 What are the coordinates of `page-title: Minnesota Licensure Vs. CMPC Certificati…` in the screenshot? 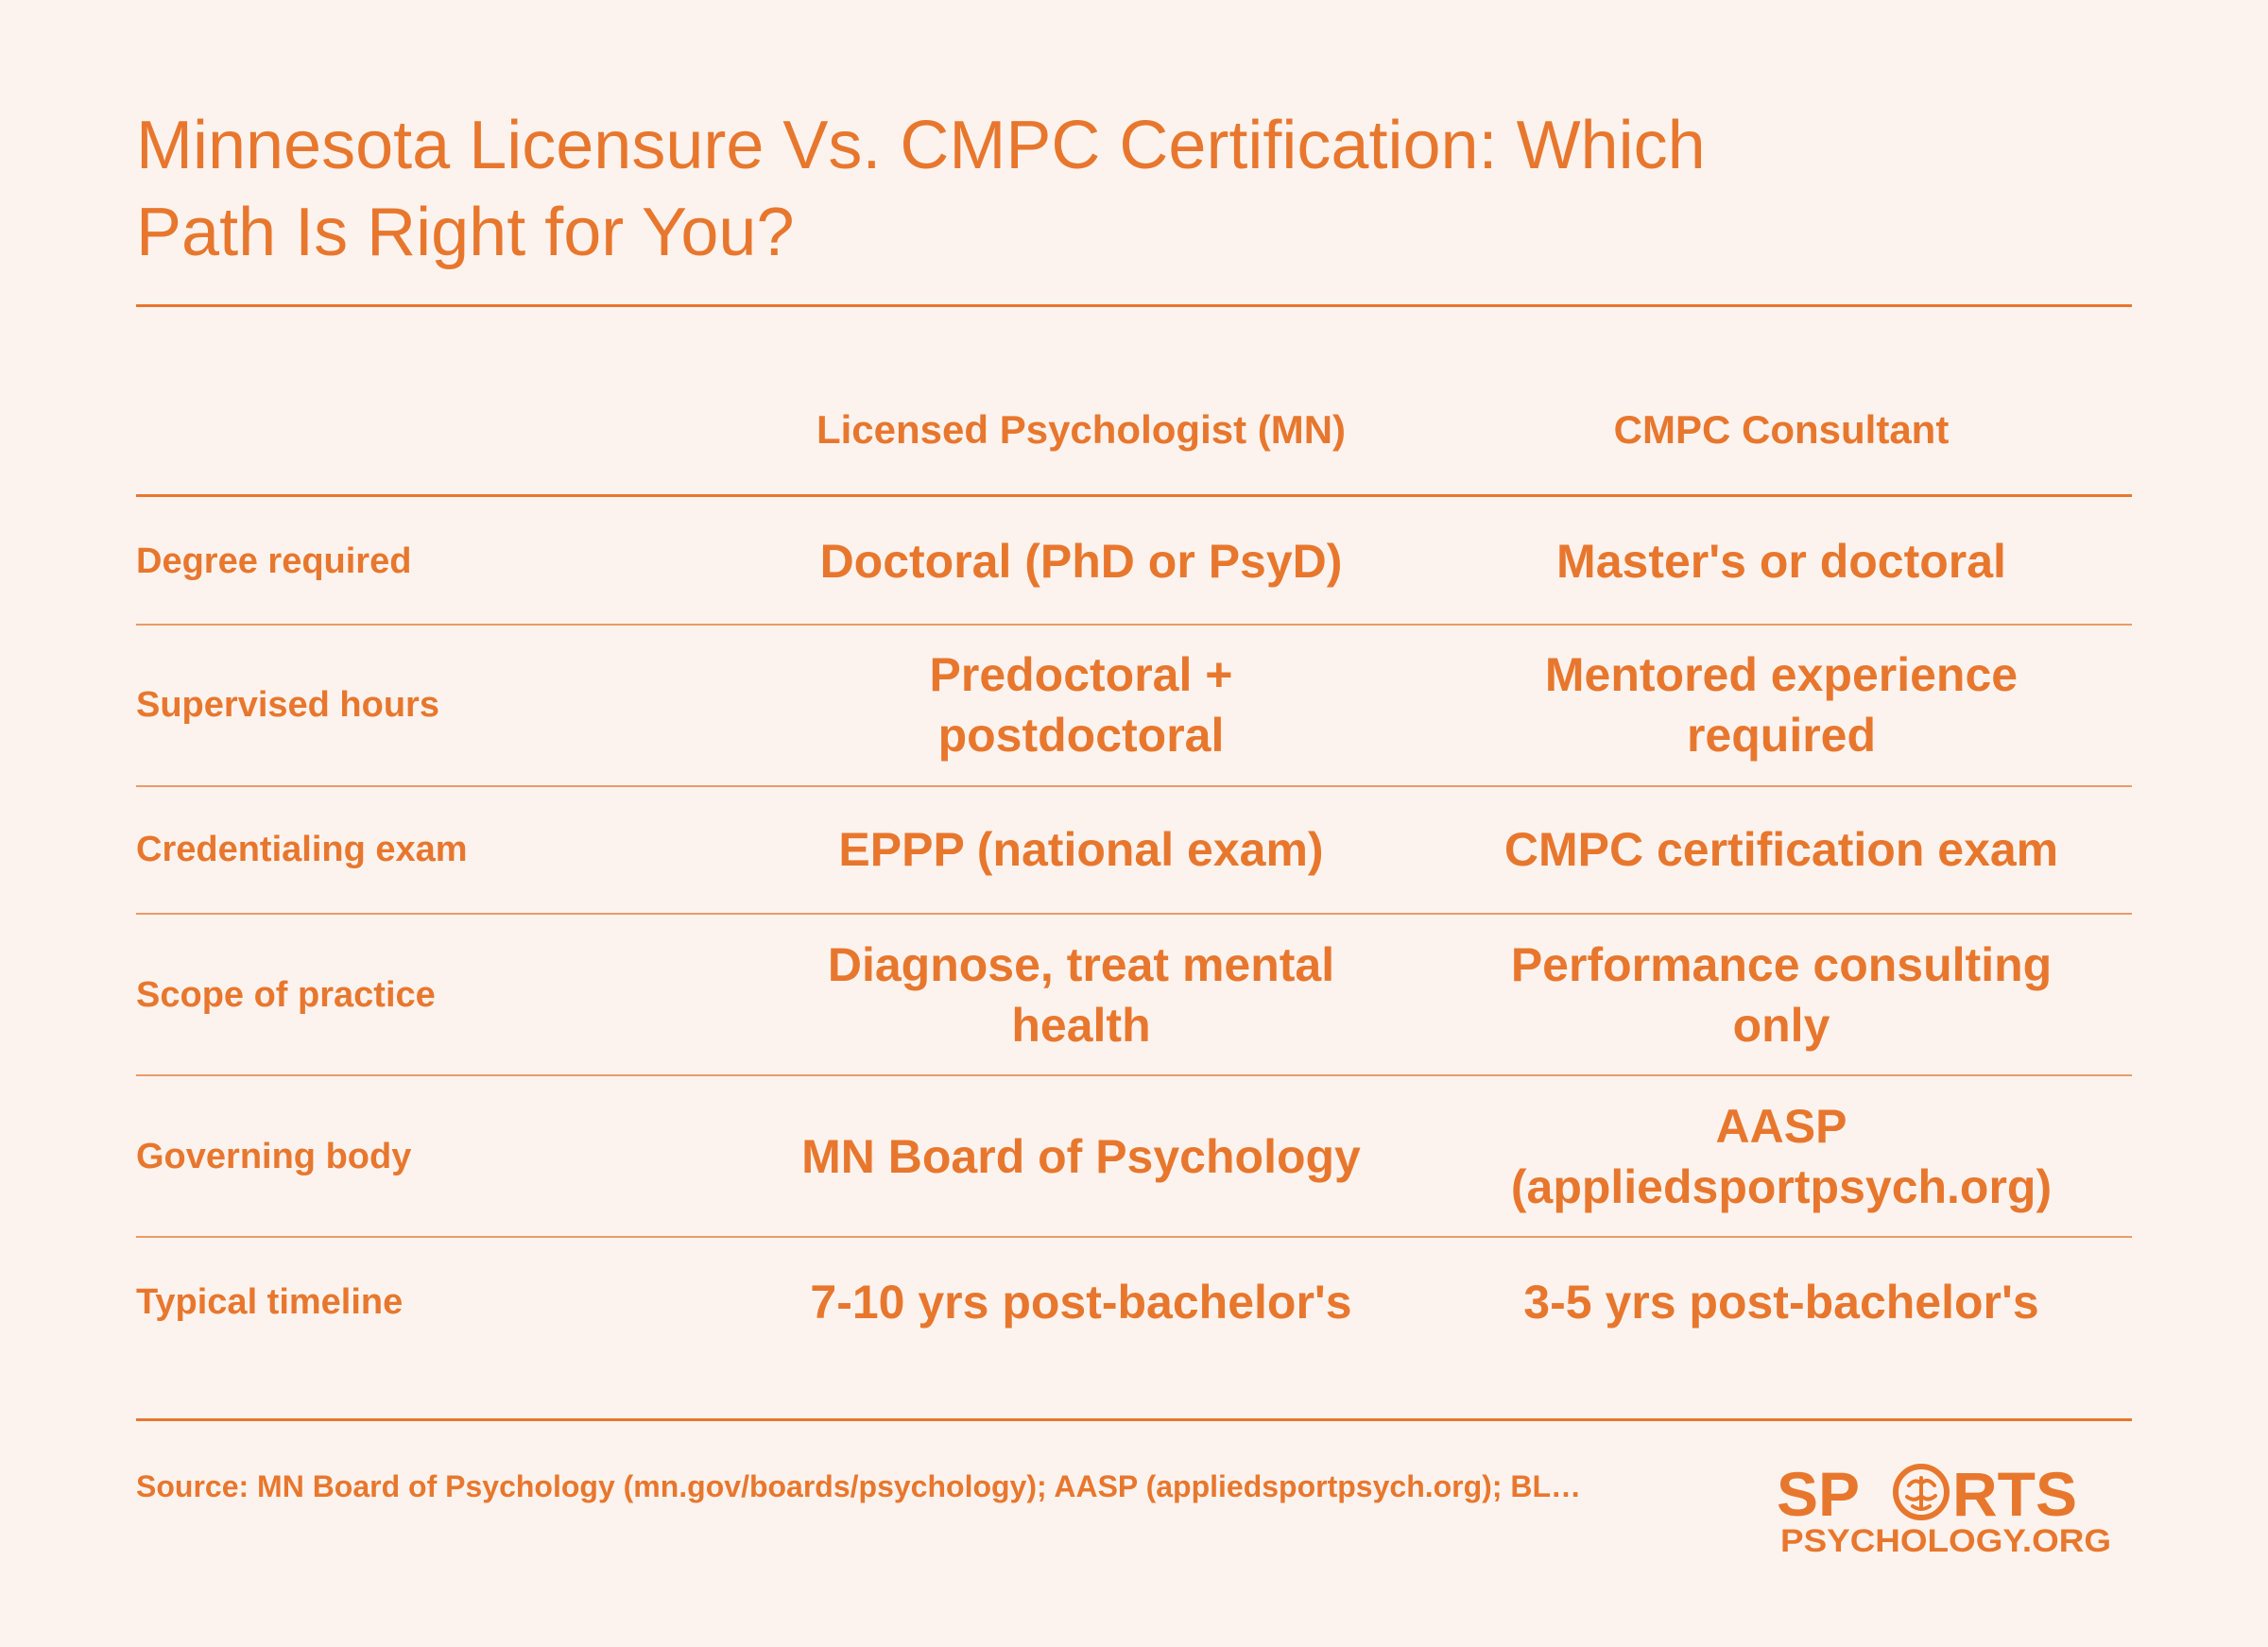 It's located at (921, 189).